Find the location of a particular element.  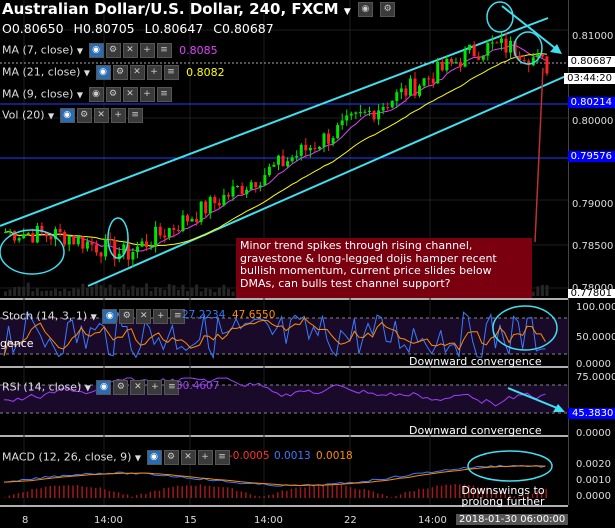

stoch-d-line is located at coordinates (274, 336).